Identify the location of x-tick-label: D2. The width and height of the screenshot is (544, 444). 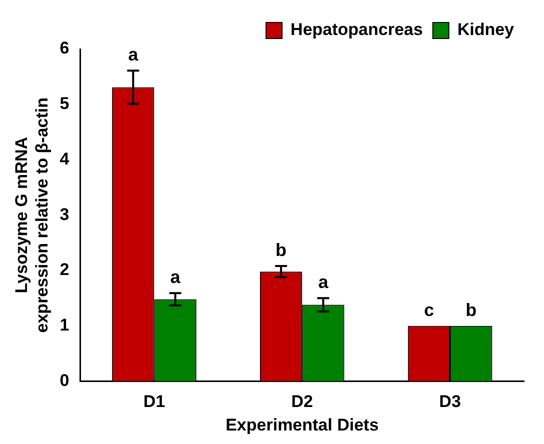
(302, 402).